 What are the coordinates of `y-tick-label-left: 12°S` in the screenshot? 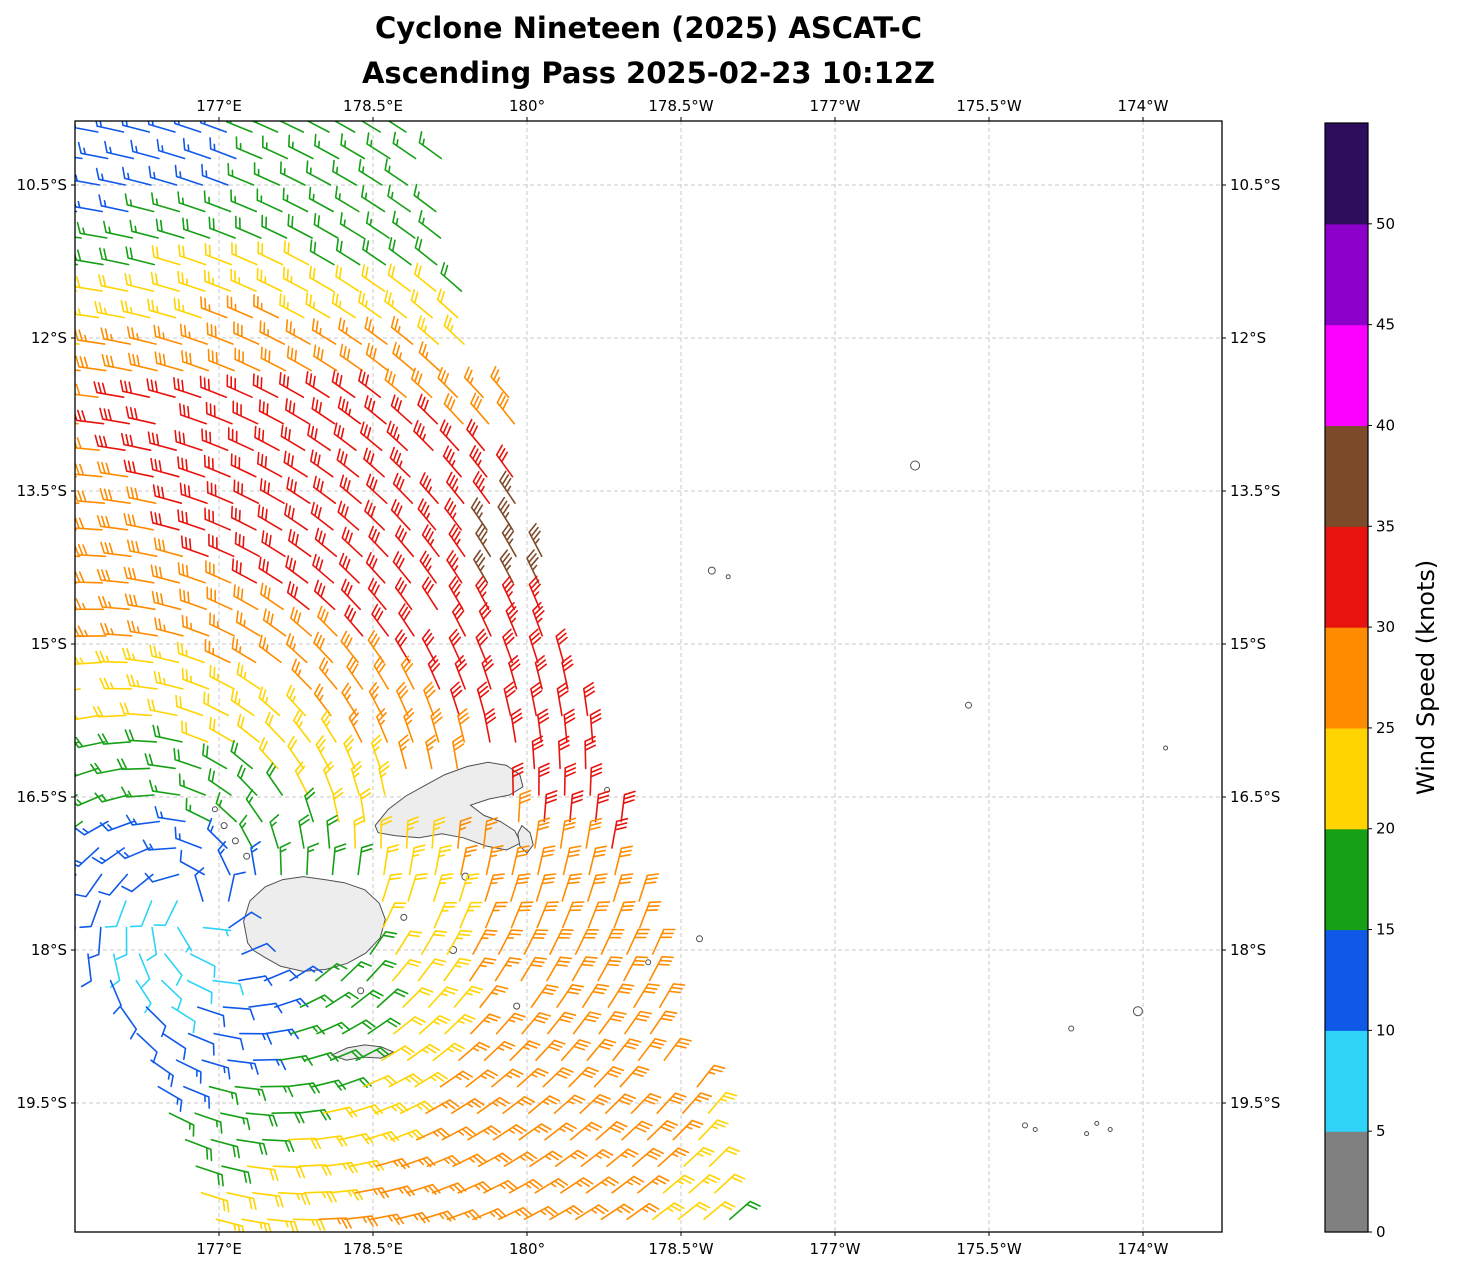 It's located at (49, 338).